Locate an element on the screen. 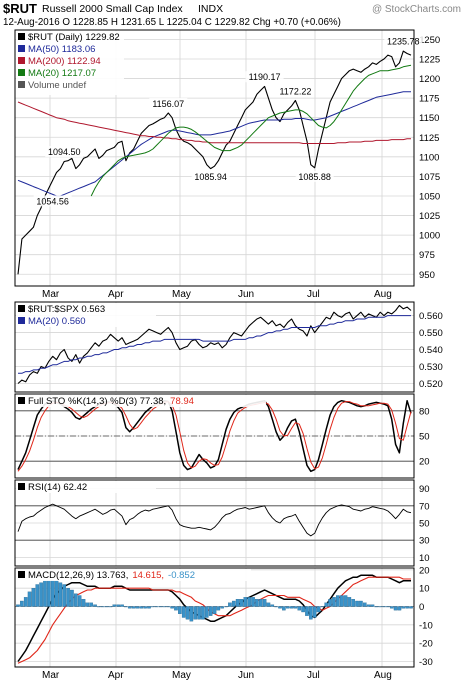  chart-title-name: Russell 2000 Small Cap Index is located at coordinates (112, 9).